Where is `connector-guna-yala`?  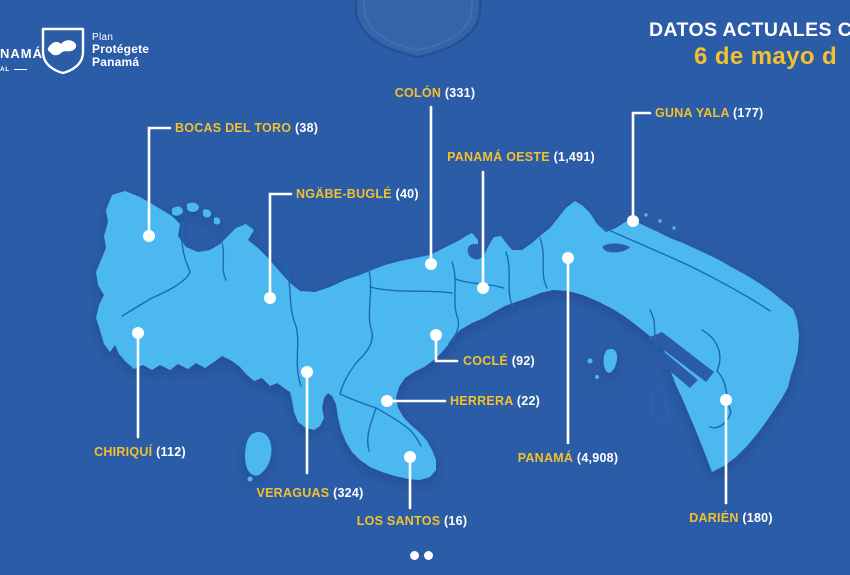 connector-guna-yala is located at coordinates (641, 164).